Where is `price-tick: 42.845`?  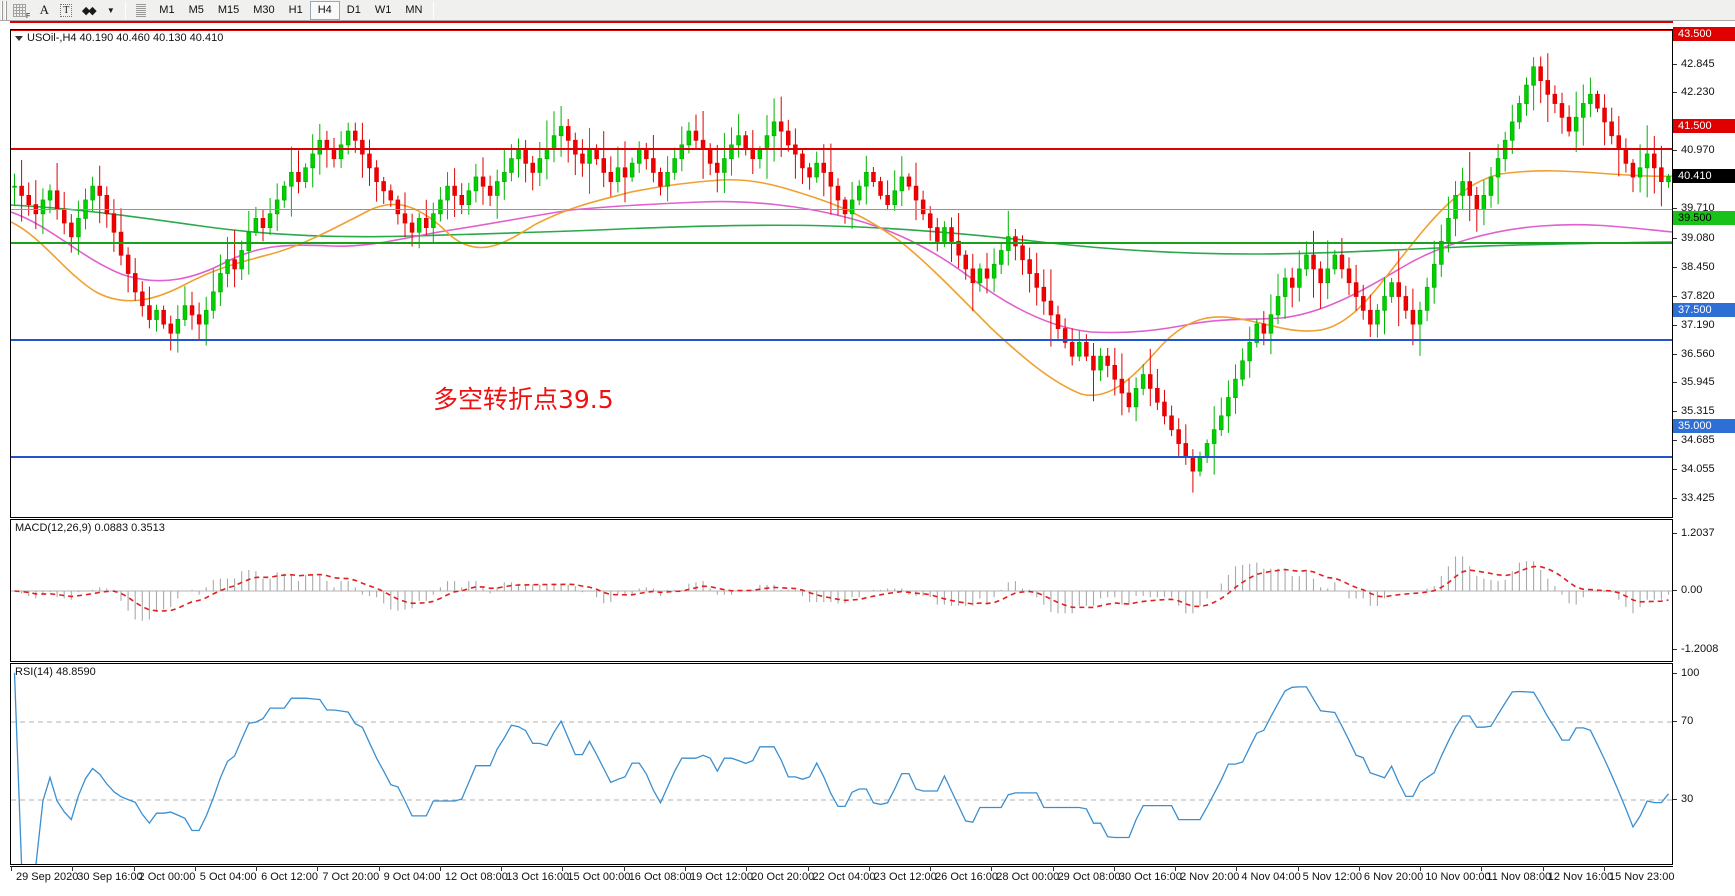 price-tick: 42.845 is located at coordinates (1694, 64).